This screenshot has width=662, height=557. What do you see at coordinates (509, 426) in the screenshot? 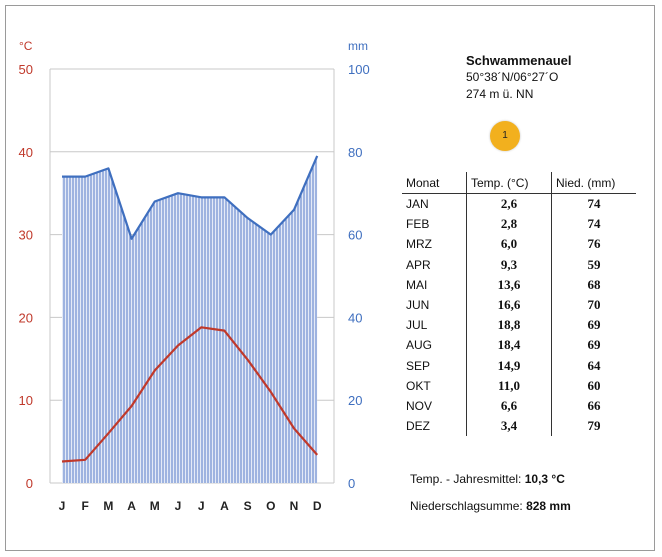
I see `temp-cell: 3,4` at bounding box center [509, 426].